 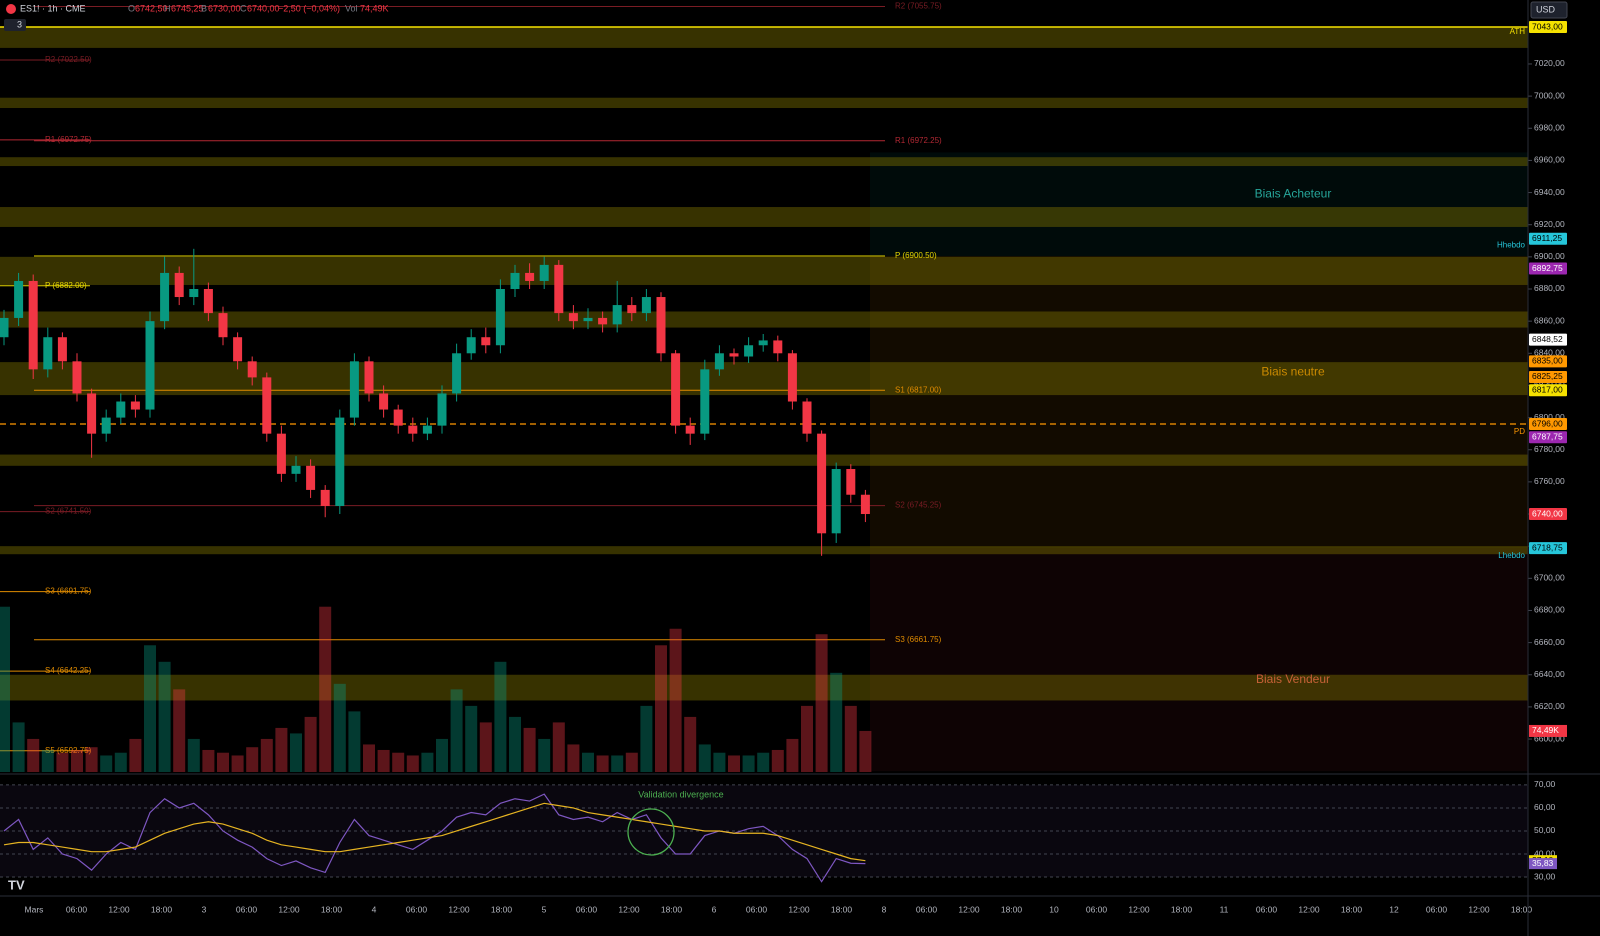 What do you see at coordinates (1547, 423) in the screenshot?
I see `price-label: 6796,00` at bounding box center [1547, 423].